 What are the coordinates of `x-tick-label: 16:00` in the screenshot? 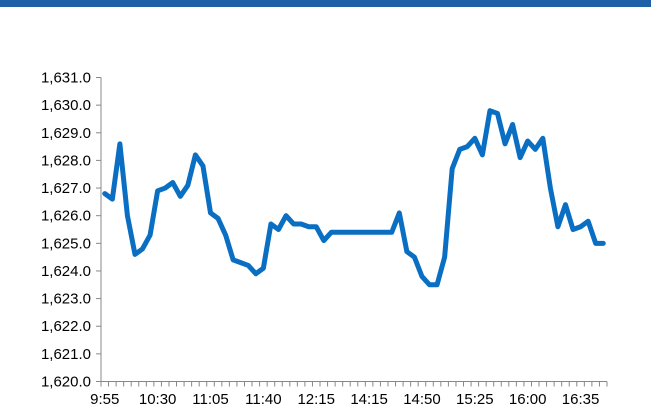 It's located at (528, 399).